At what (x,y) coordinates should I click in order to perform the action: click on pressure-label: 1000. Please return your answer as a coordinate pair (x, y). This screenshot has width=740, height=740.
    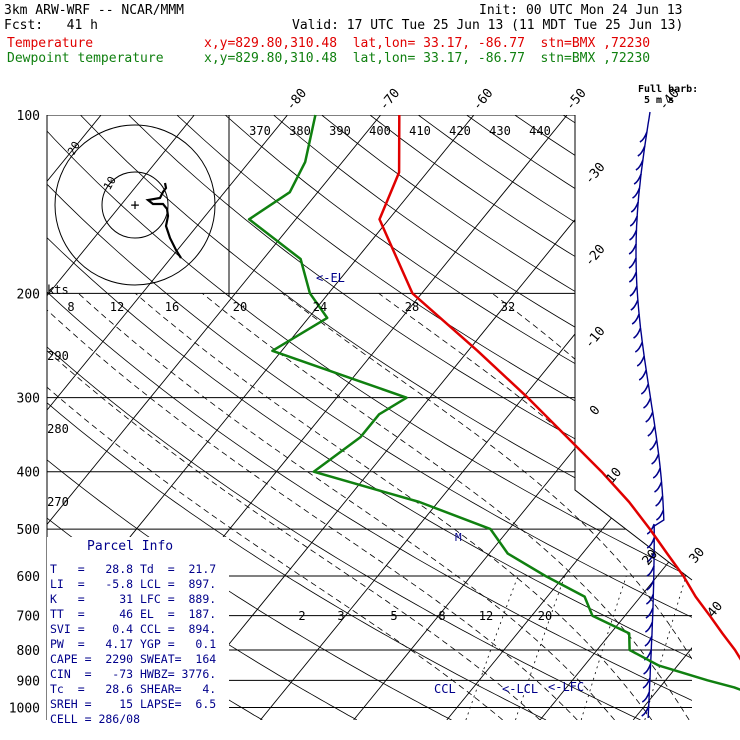
    Looking at the image, I should click on (24, 708).